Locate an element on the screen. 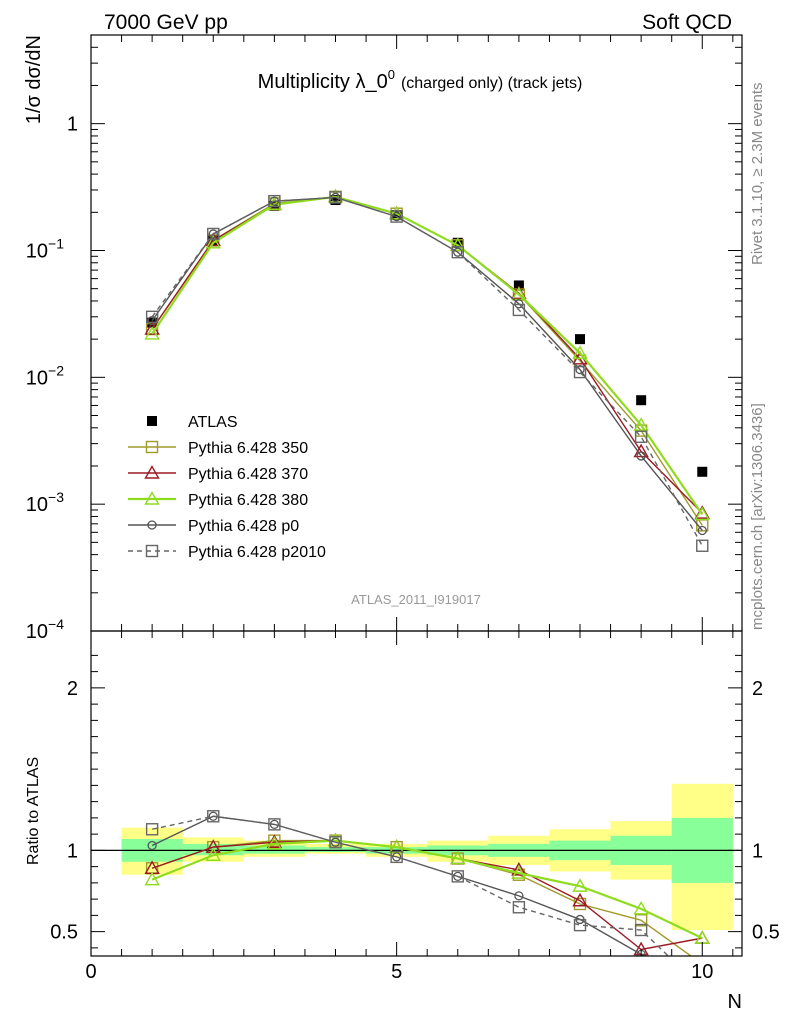 This screenshot has width=786, height=1024. legend-label: Pythia 6.428 350 is located at coordinates (248, 448).